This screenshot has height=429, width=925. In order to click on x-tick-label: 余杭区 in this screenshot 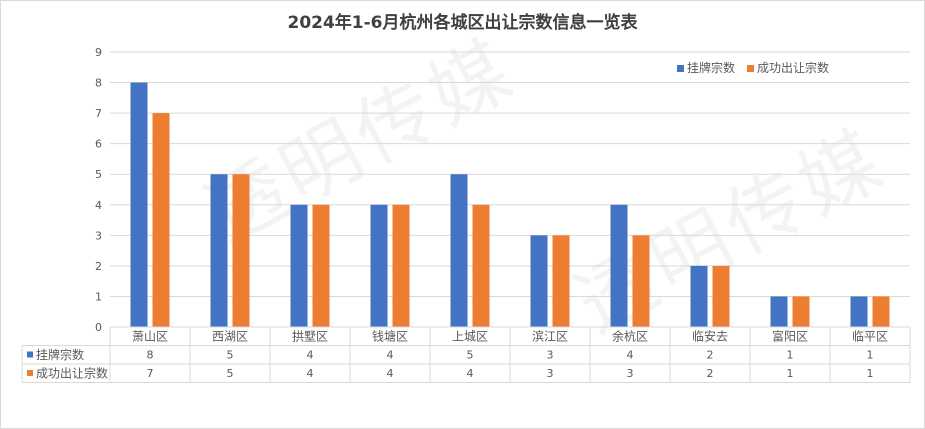, I will do `click(630, 336)`.